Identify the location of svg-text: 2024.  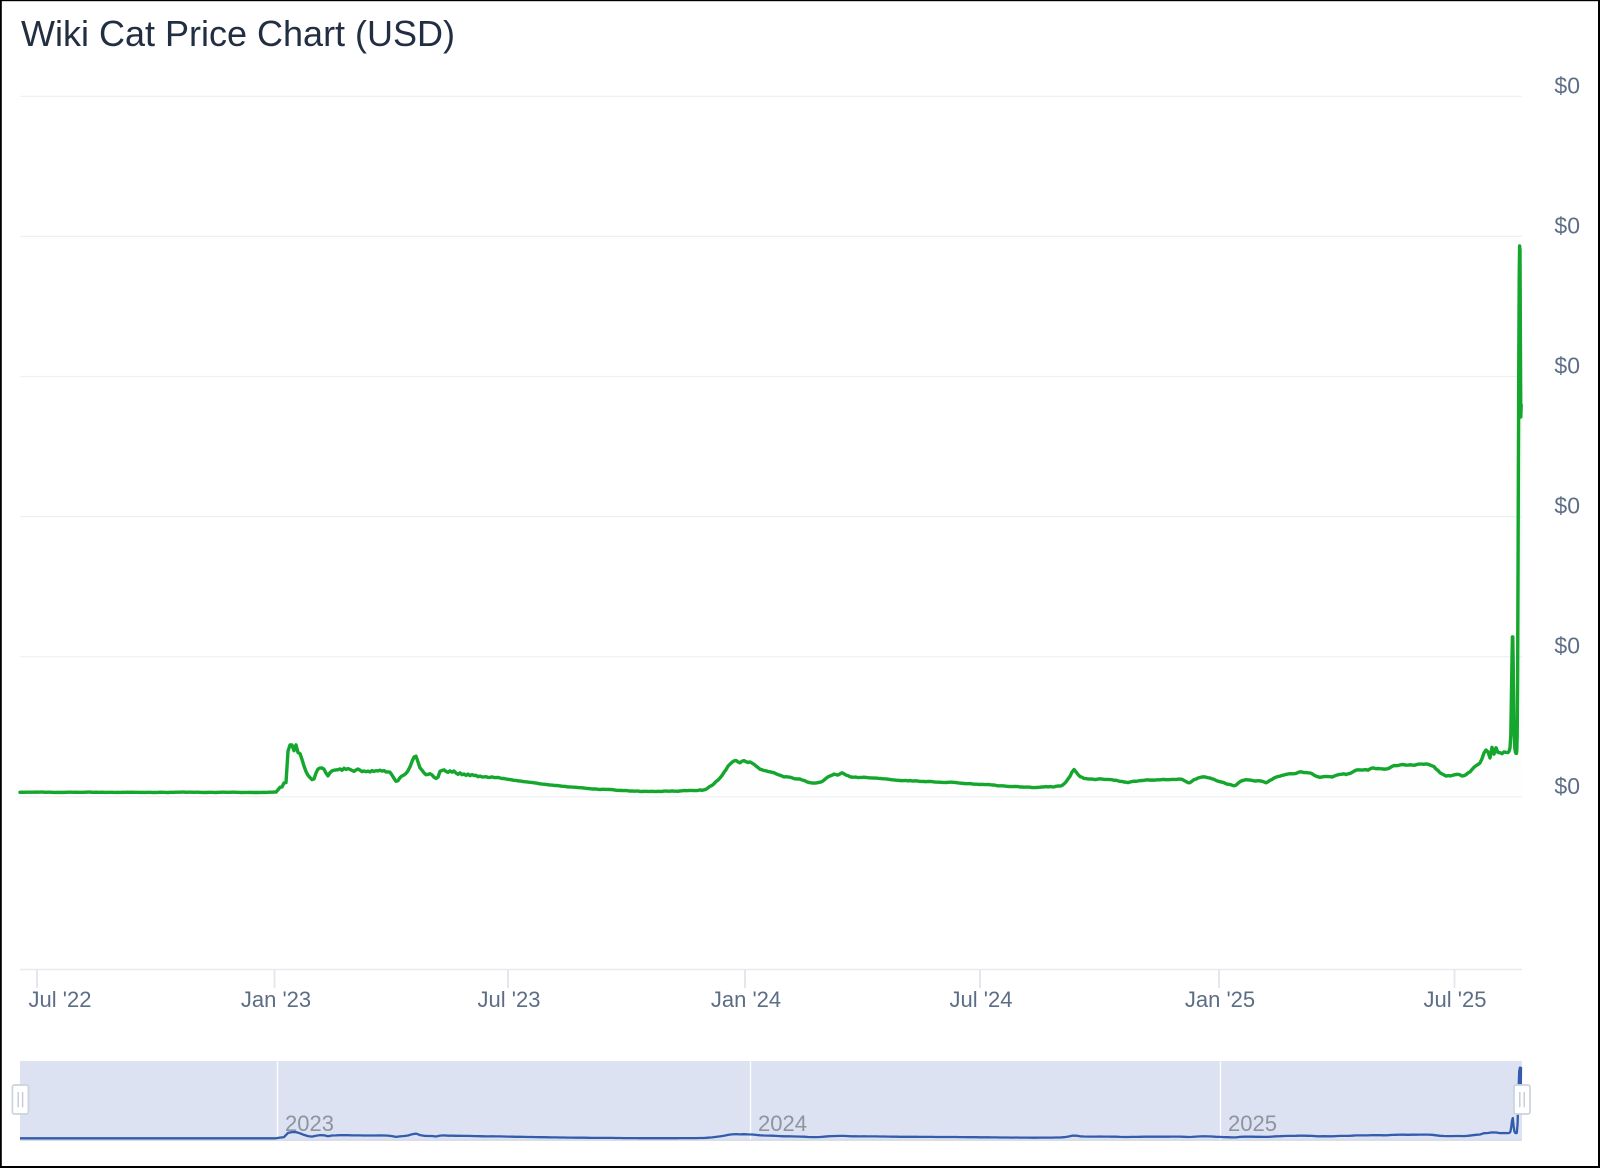
(782, 1123).